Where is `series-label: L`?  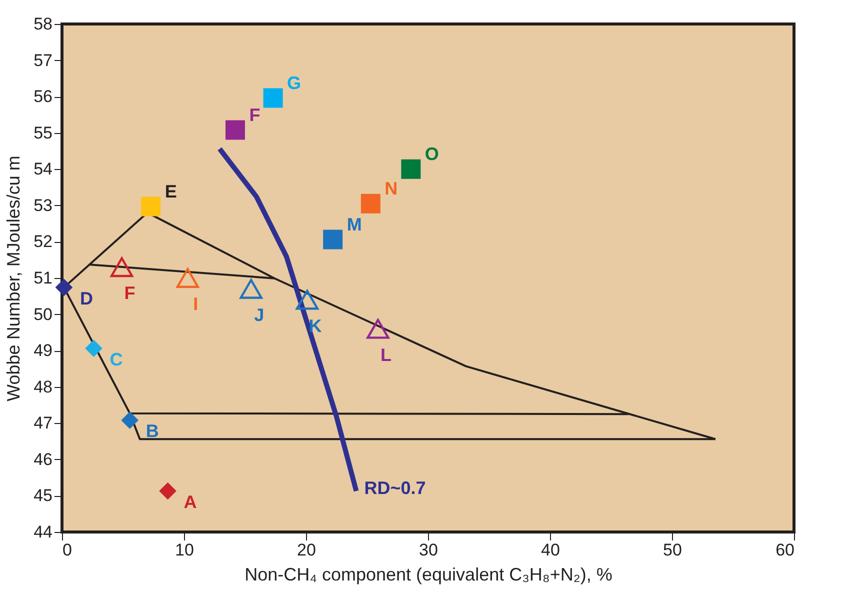 series-label: L is located at coordinates (386, 354).